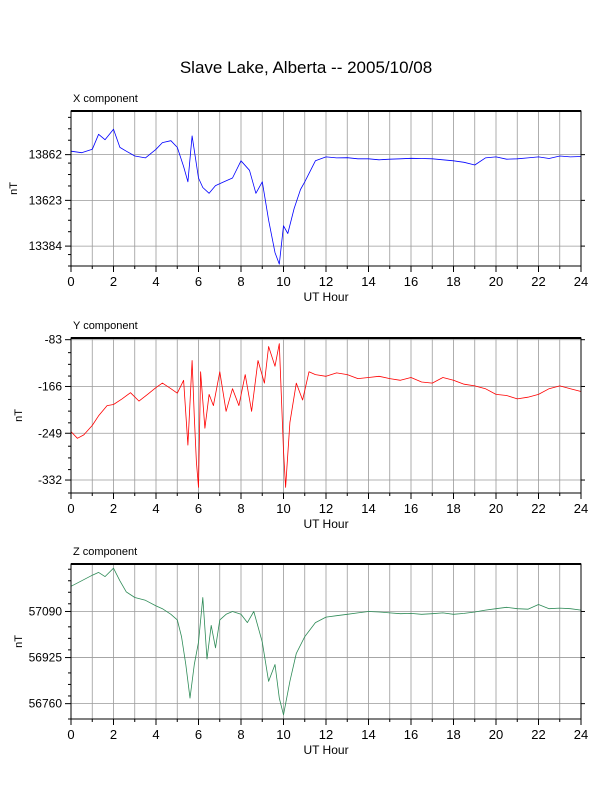 The image size is (612, 792). What do you see at coordinates (46, 155) in the screenshot?
I see `y-tick-label: 13862` at bounding box center [46, 155].